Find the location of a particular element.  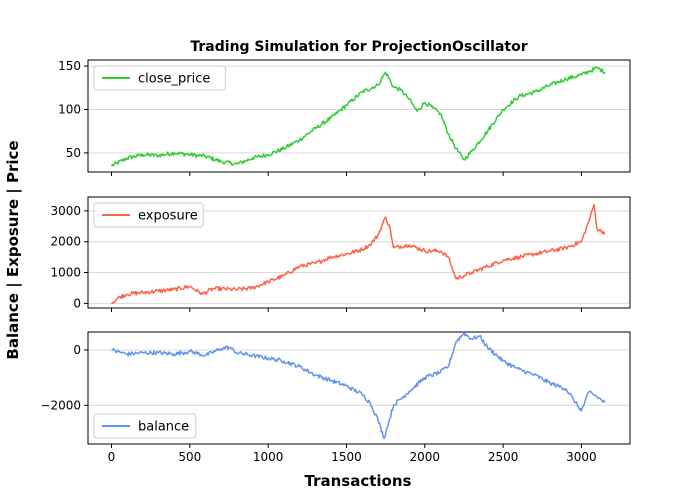

legend-label: exposure is located at coordinates (168, 216).